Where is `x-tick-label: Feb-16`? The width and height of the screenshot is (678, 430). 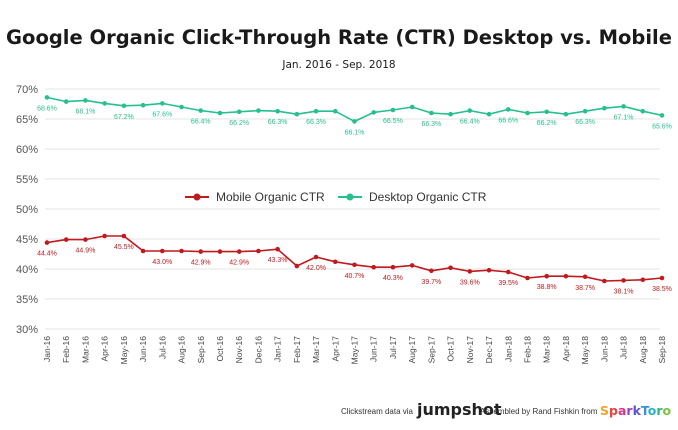
x-tick-label: Feb-16 is located at coordinates (66, 349).